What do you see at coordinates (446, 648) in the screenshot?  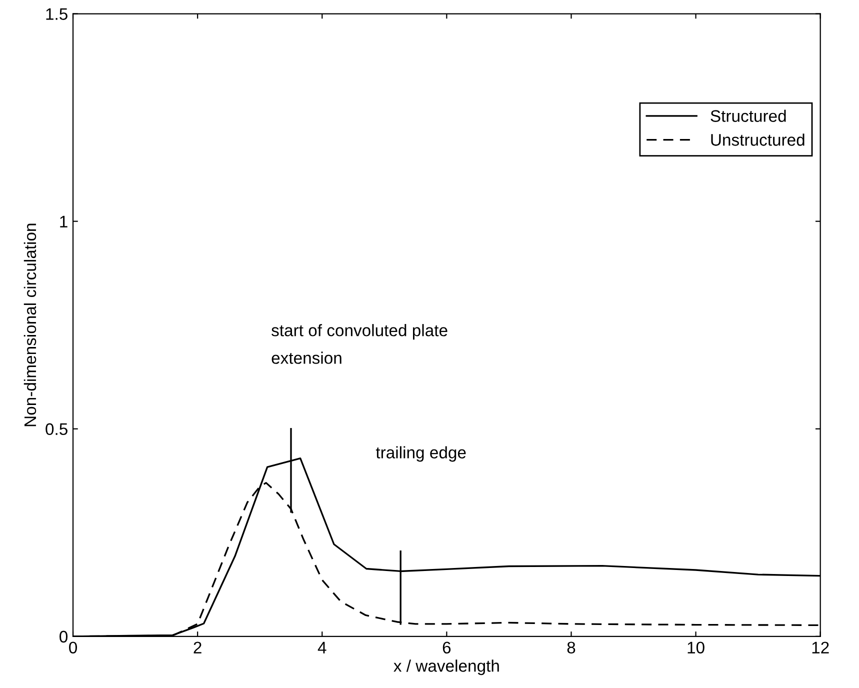 I see `x-tick-label: 6` at bounding box center [446, 648].